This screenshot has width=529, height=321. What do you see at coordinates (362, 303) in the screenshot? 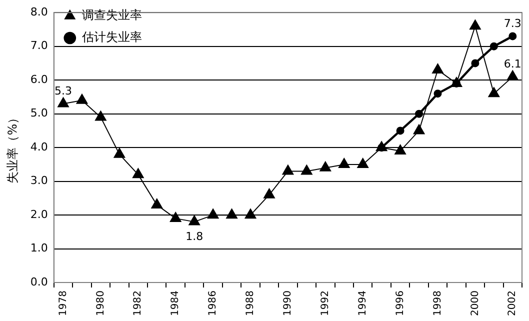
I see `x-tick-label: 1994` at bounding box center [362, 303].